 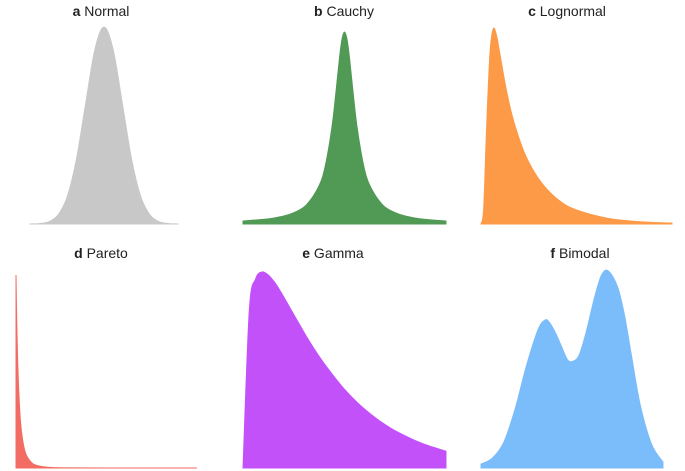 I want to click on panel-letter-f: f, so click(x=552, y=253).